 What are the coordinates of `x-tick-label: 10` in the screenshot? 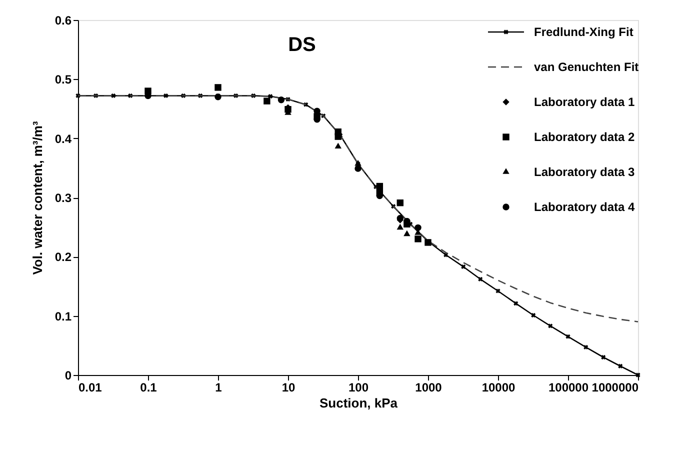 It's located at (289, 387).